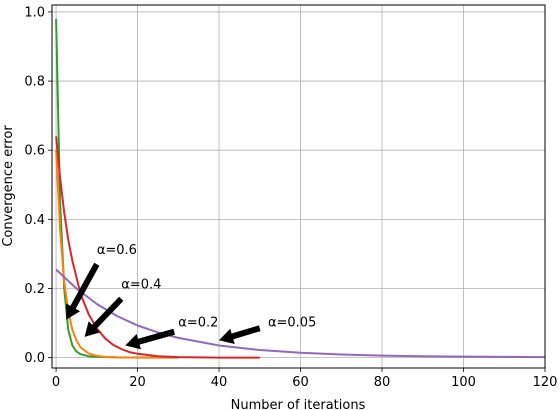  What do you see at coordinates (137, 382) in the screenshot?
I see `x-tick-label: 20` at bounding box center [137, 382].